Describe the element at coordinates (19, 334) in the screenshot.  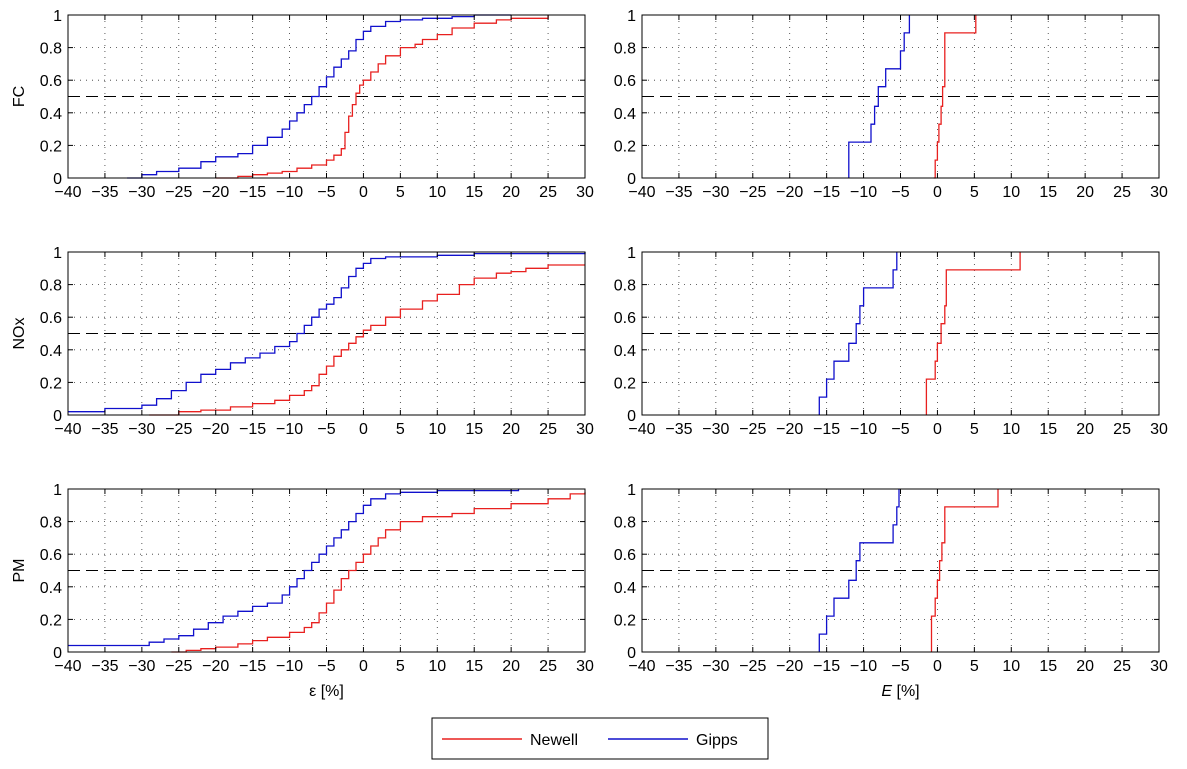
I see `y-axis-title: NOx` at that location.